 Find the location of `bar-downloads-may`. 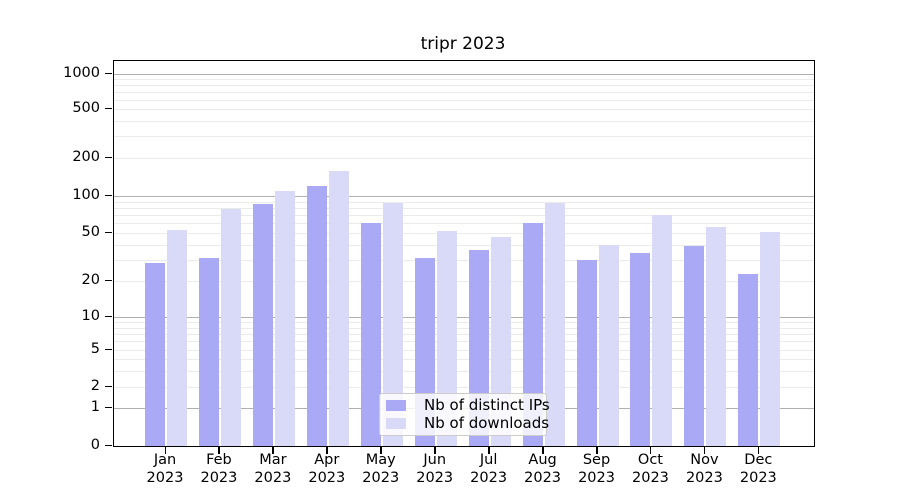

bar-downloads-may is located at coordinates (392, 324).